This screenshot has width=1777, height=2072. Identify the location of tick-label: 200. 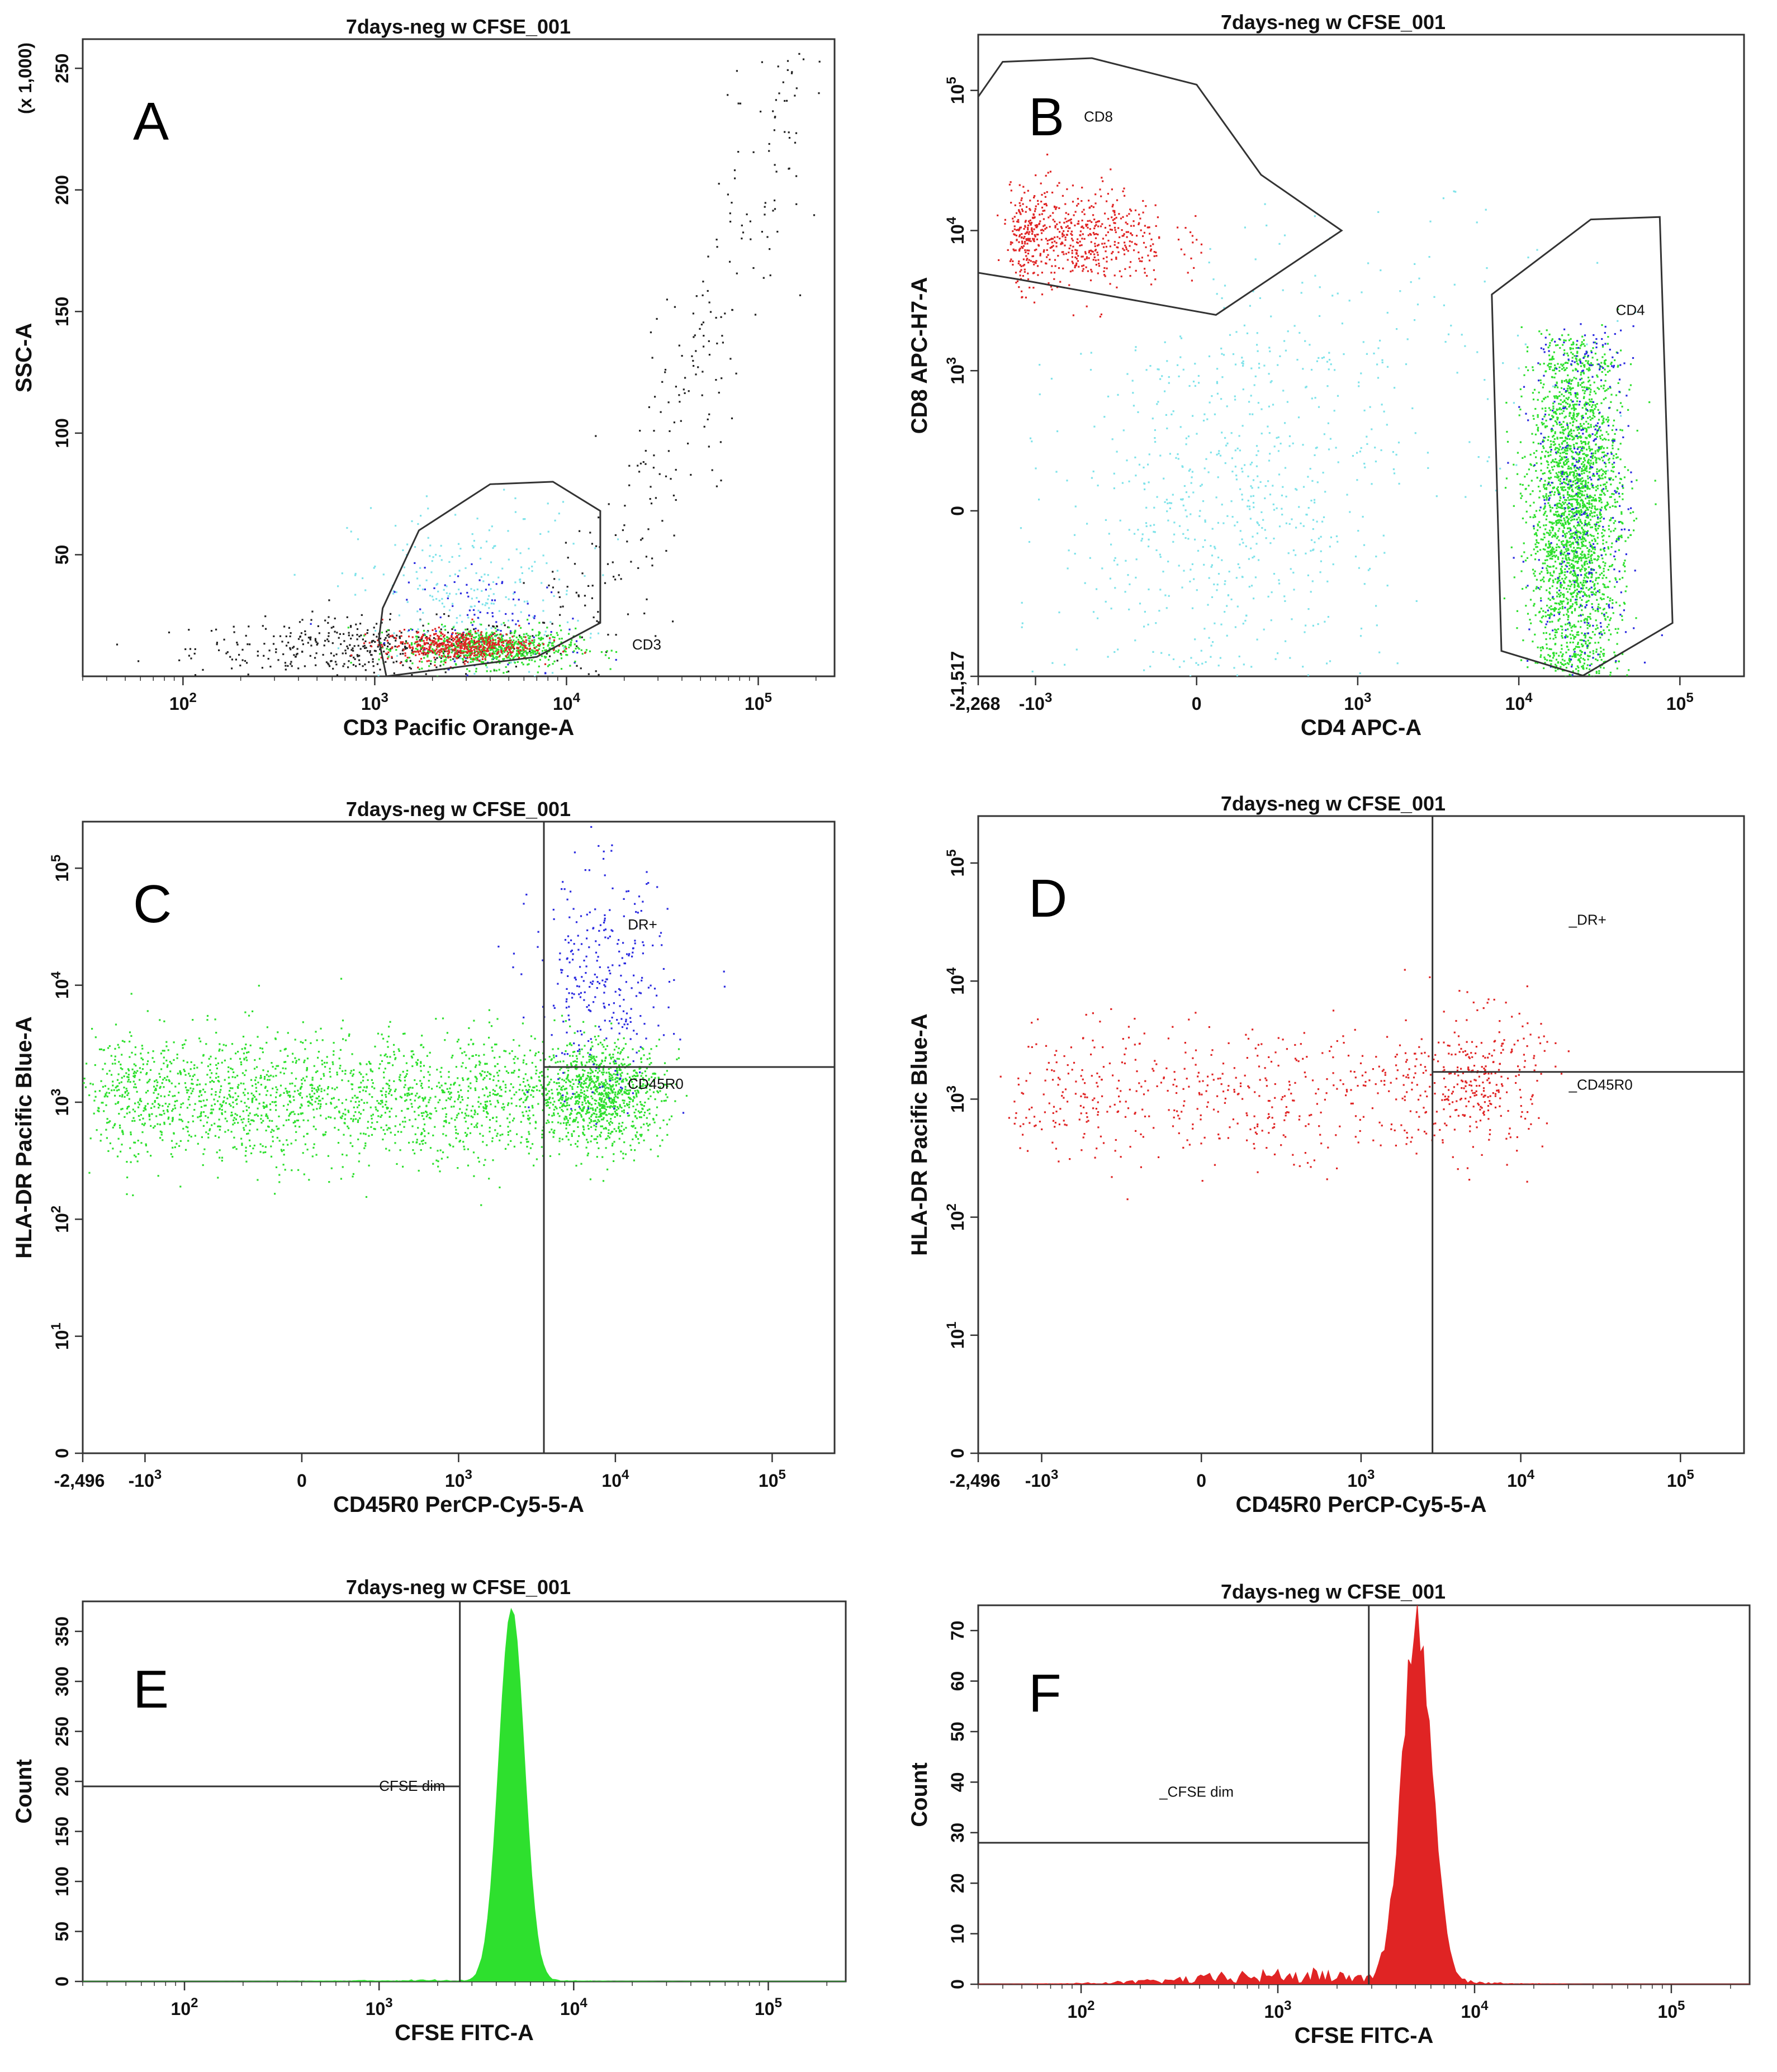
(62, 190).